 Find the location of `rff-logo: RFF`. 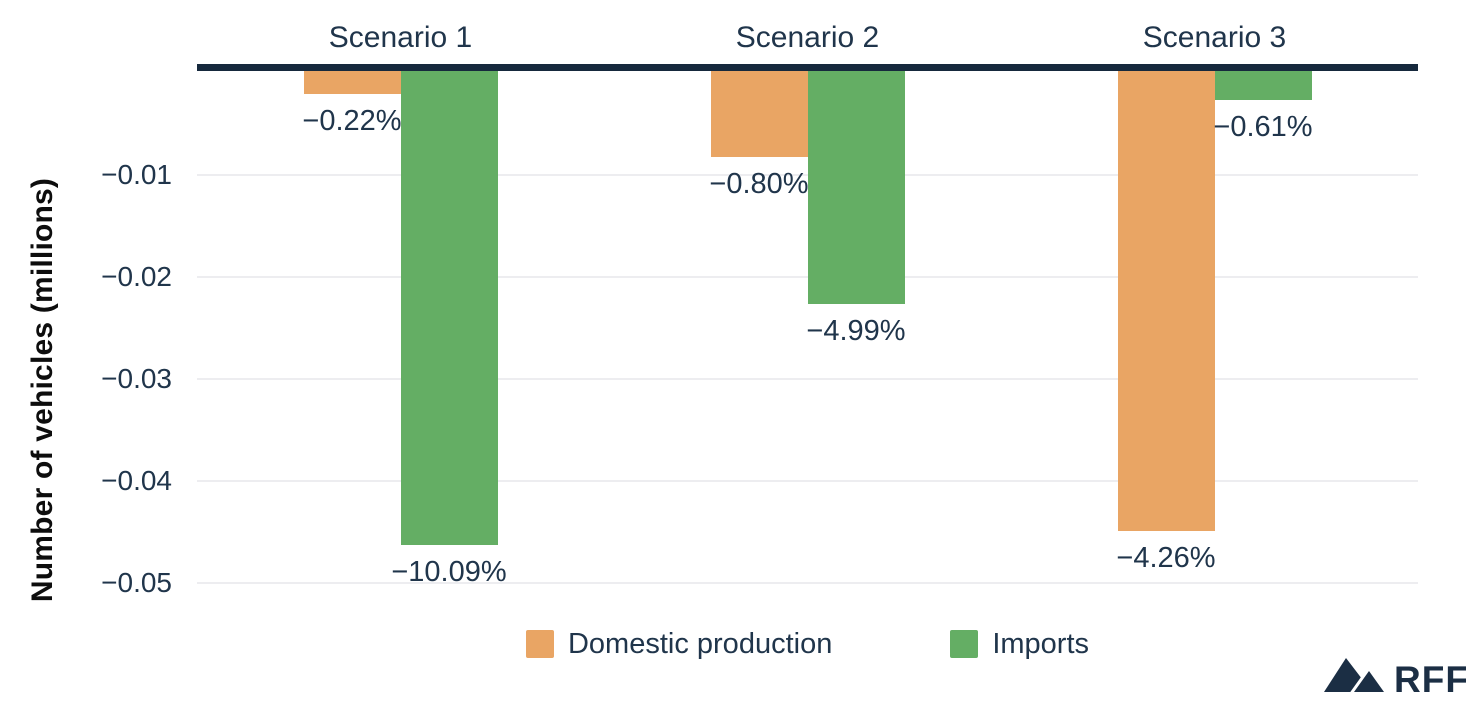

rff-logo: RFF is located at coordinates (1395, 678).